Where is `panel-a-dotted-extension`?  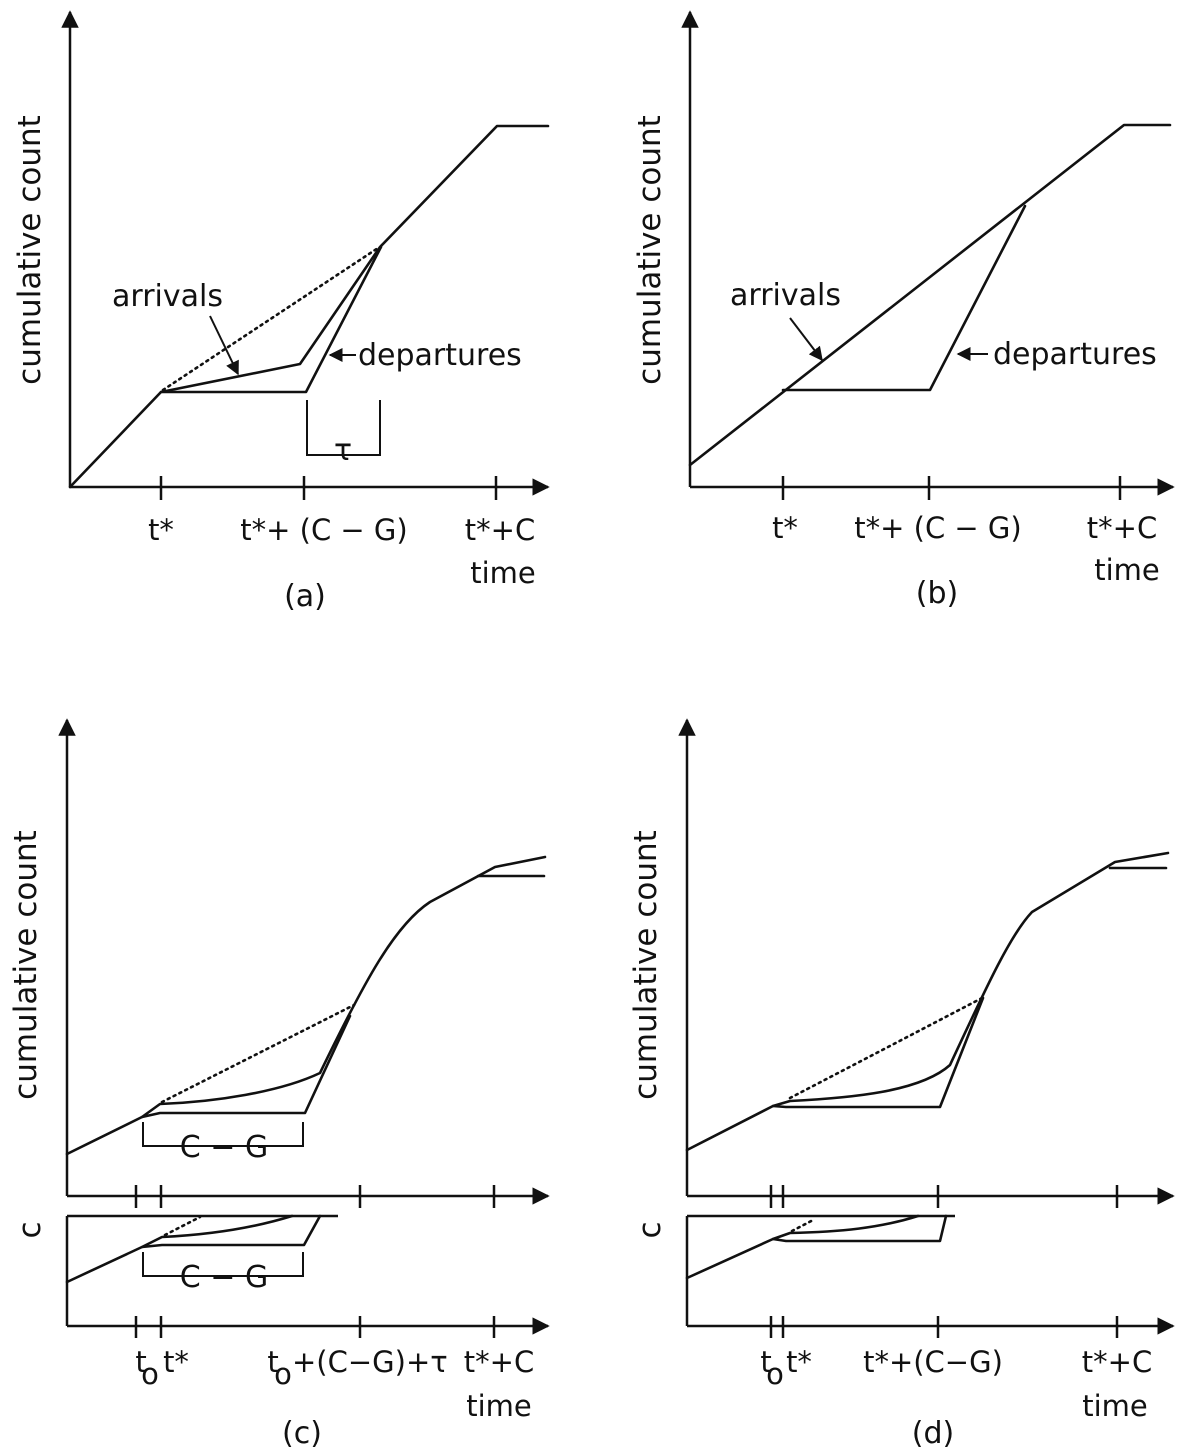
panel-a-dotted-extension is located at coordinates (270, 319).